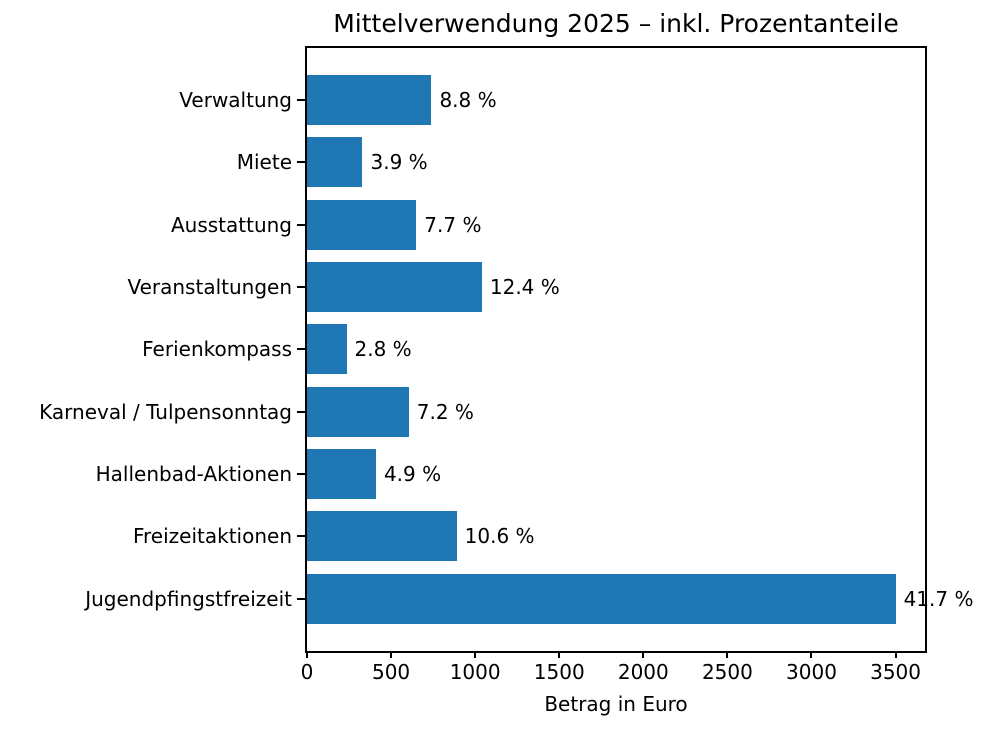 This screenshot has width=995, height=735. What do you see at coordinates (453, 224) in the screenshot?
I see `percent-label: 7.7 %` at bounding box center [453, 224].